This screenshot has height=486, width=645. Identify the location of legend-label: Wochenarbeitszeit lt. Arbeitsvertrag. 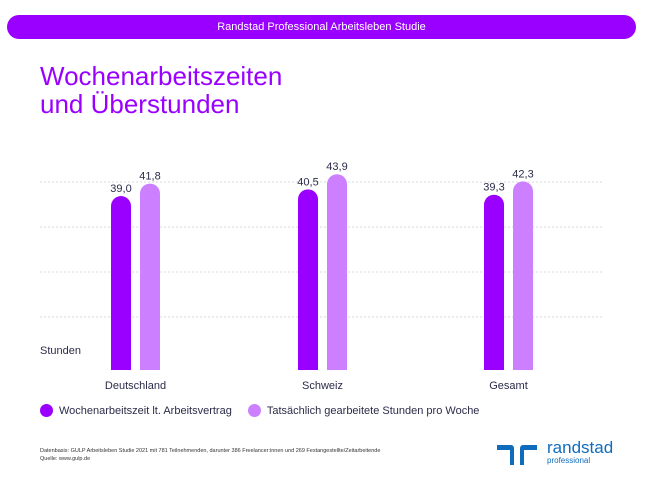
(145, 410).